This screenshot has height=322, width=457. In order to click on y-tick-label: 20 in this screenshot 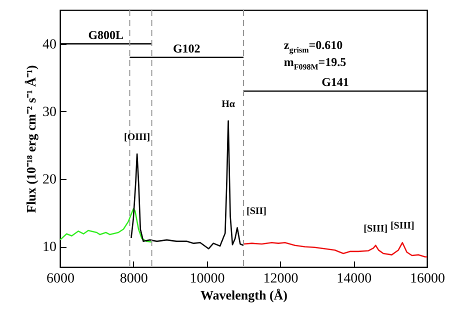, I will do `click(49, 180)`.